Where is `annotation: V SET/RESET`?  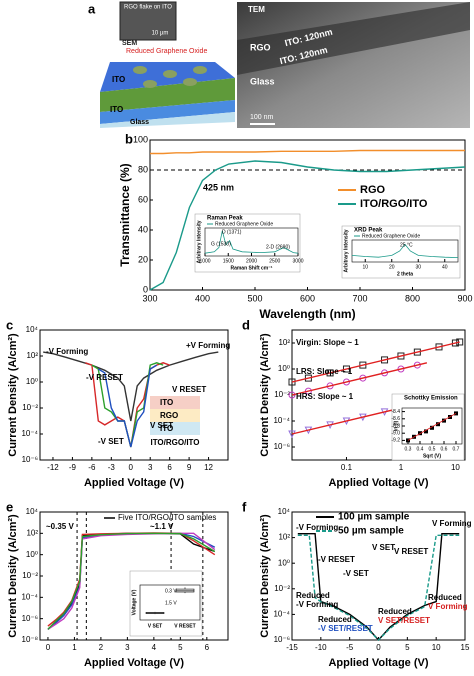 annotation: V SET/RESET is located at coordinates (404, 620).